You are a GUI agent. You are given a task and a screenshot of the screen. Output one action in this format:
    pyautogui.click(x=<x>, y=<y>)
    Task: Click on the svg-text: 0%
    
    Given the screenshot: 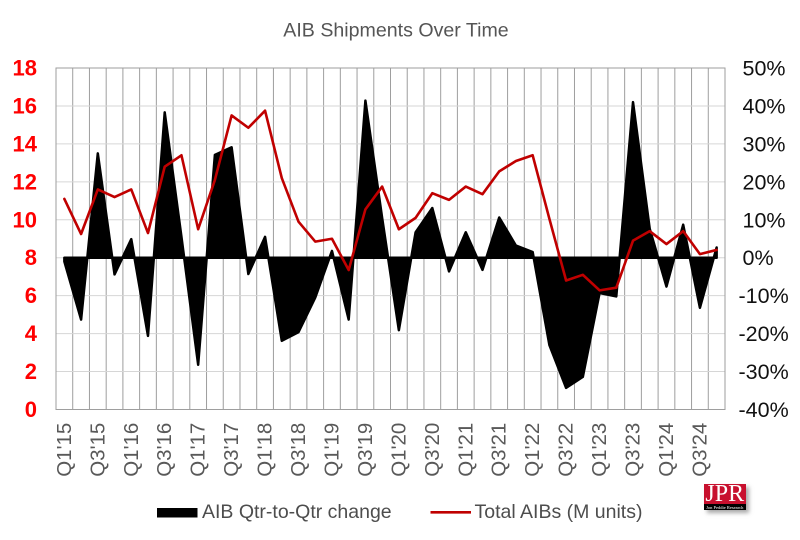 What is the action you would take?
    pyautogui.click(x=758, y=258)
    